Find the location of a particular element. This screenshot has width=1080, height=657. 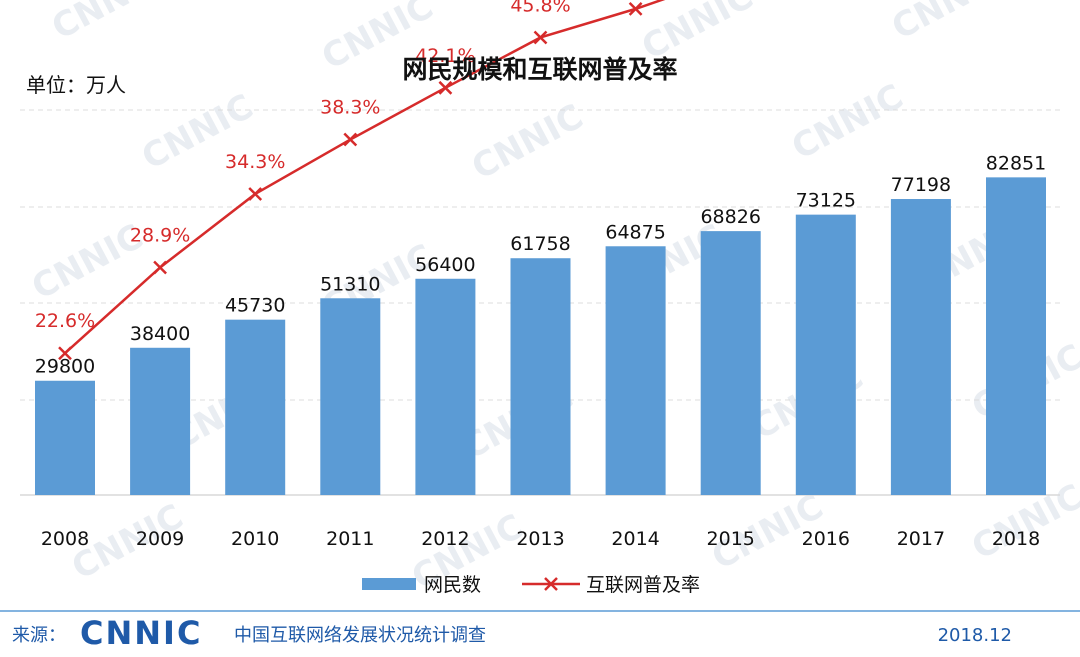

bar-value-label-2017: 77198 is located at coordinates (921, 185).